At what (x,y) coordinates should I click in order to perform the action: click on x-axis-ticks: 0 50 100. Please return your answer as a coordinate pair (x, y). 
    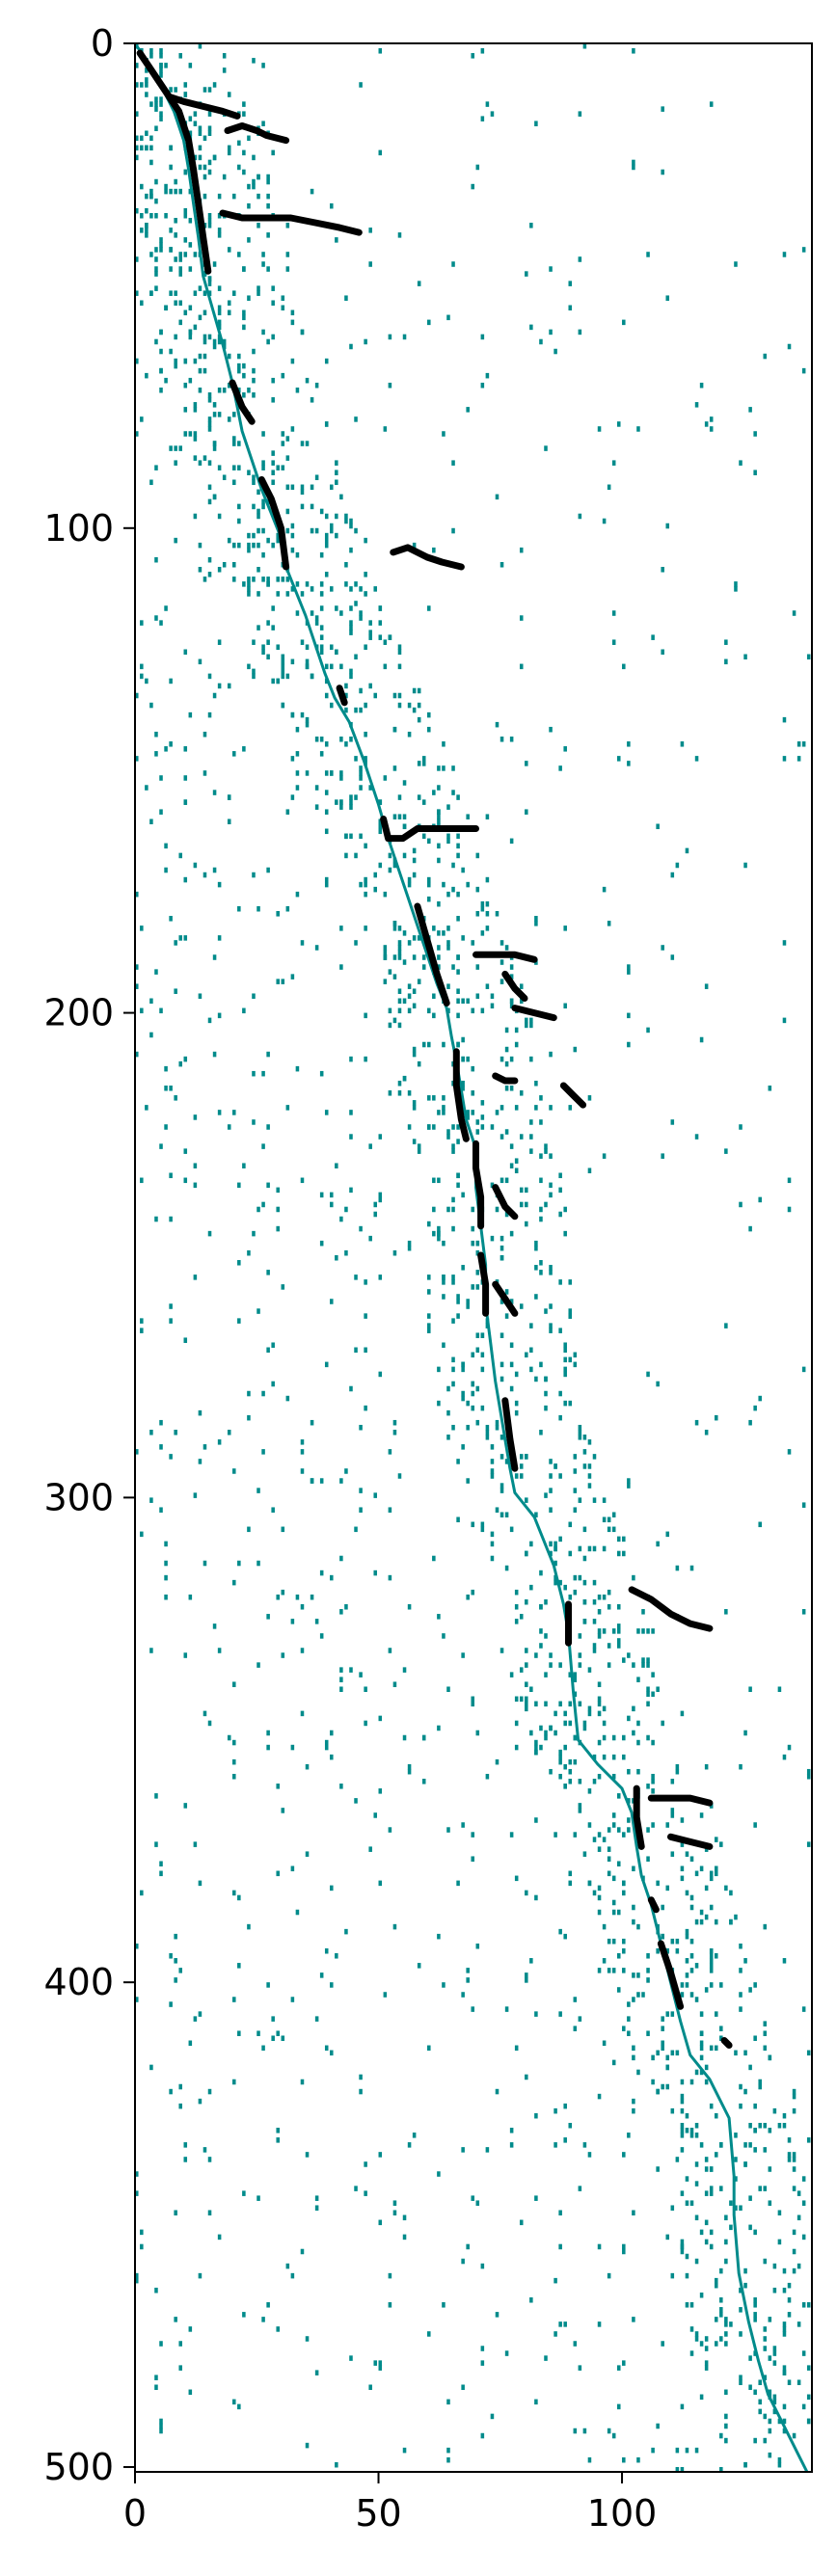
    Looking at the image, I should click on (390, 2504).